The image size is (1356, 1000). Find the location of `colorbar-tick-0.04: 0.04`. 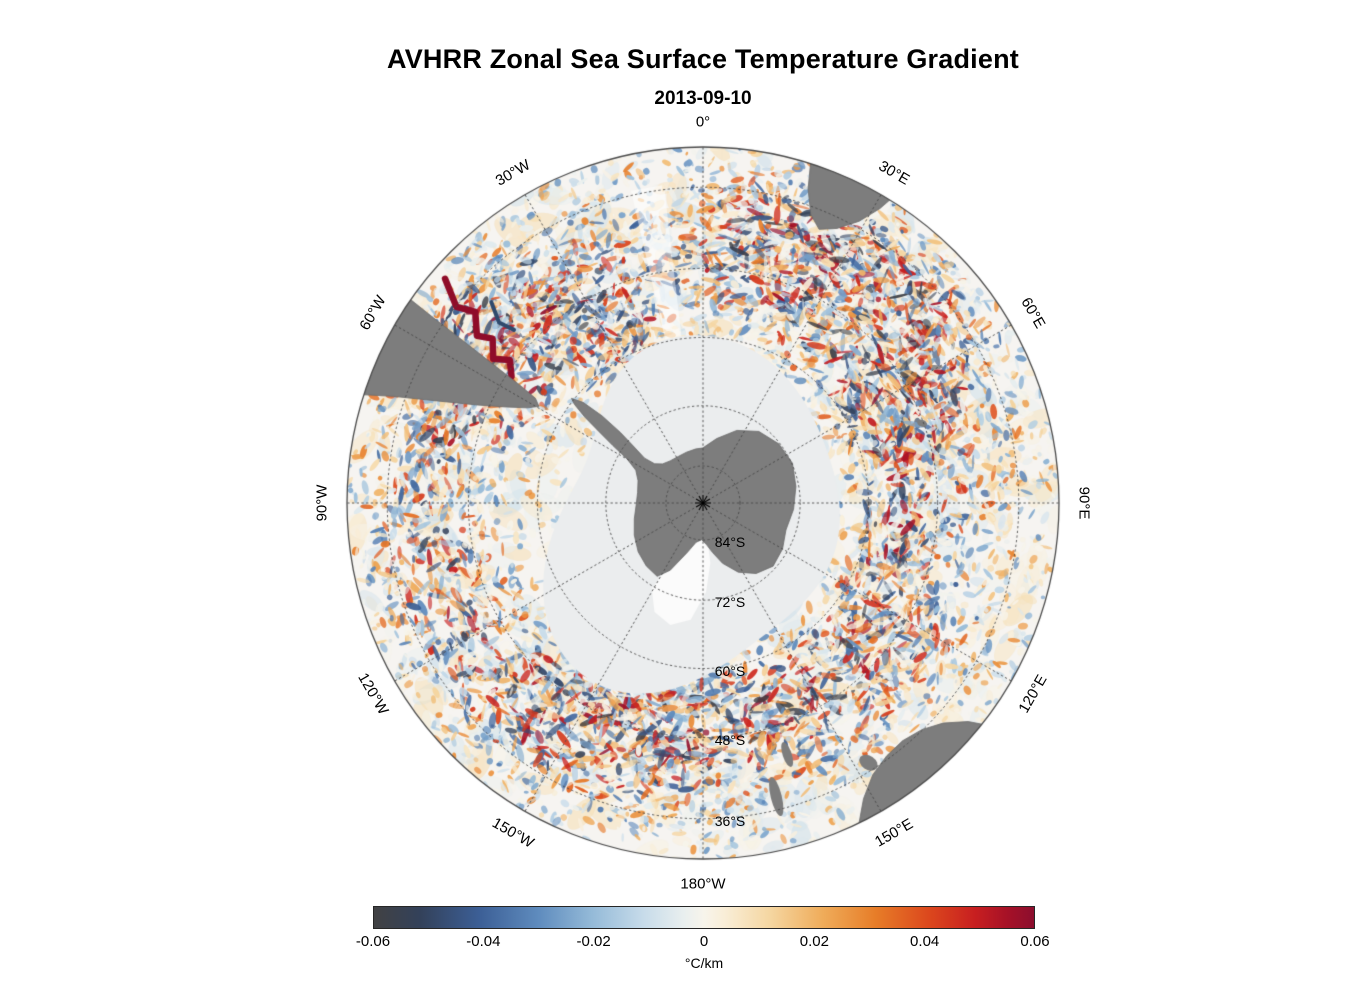

colorbar-tick-0.04: 0.04 is located at coordinates (925, 941).